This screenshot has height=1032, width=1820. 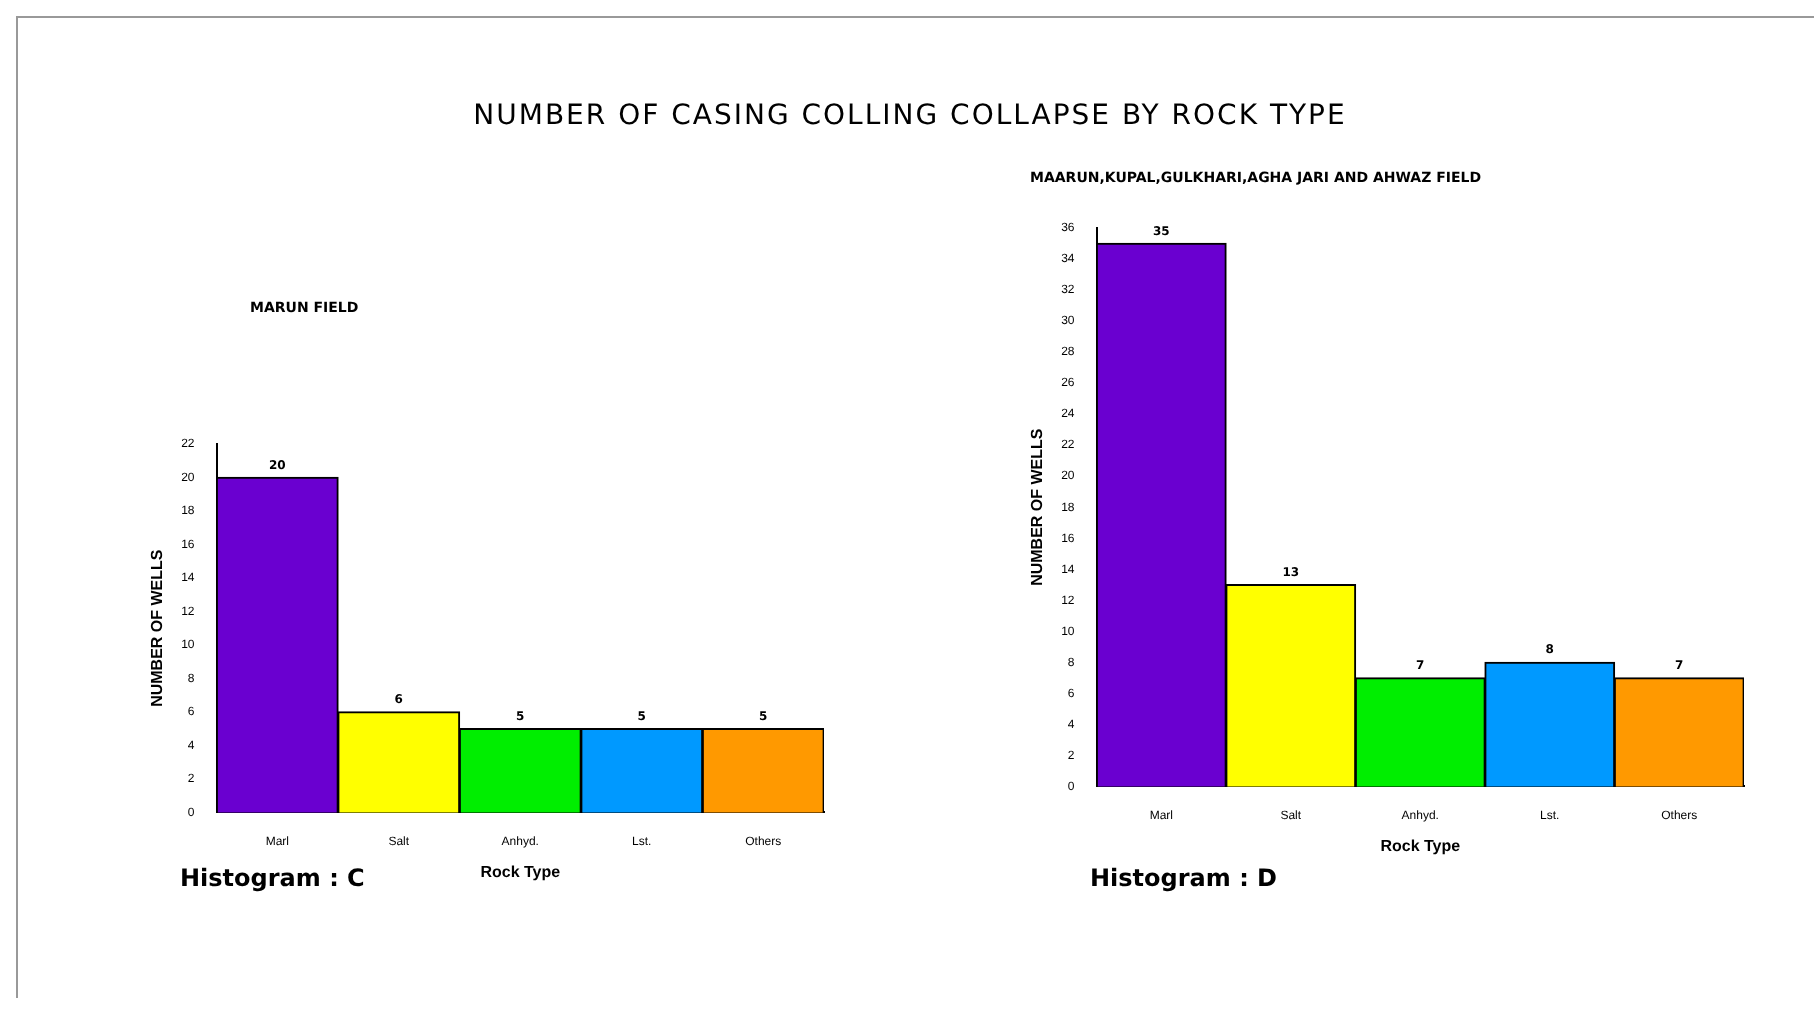 What do you see at coordinates (272, 878) in the screenshot?
I see `text: Histogram : C` at bounding box center [272, 878].